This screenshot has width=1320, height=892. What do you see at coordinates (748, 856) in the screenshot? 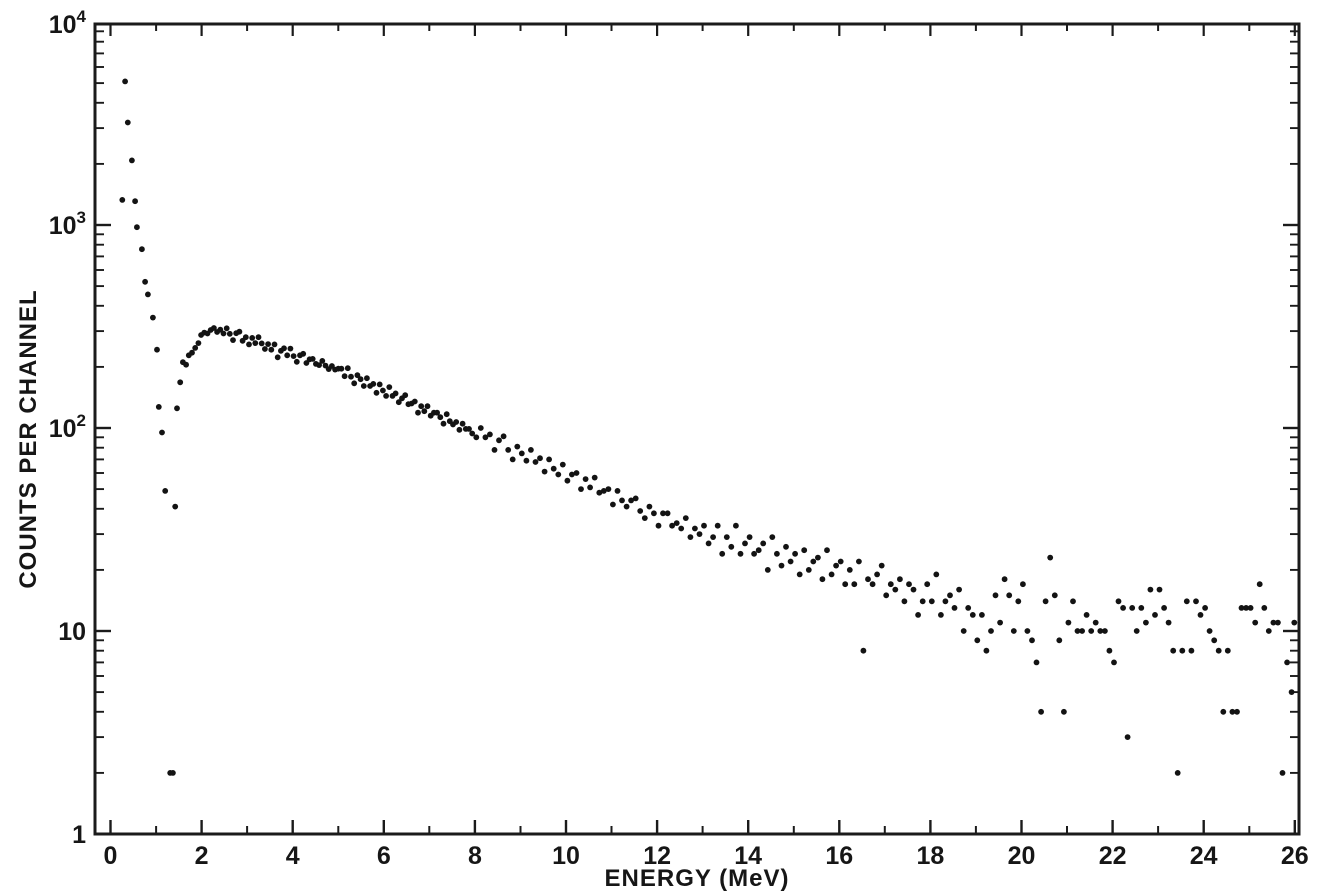
I see `x-tick-label: 14` at bounding box center [748, 856].